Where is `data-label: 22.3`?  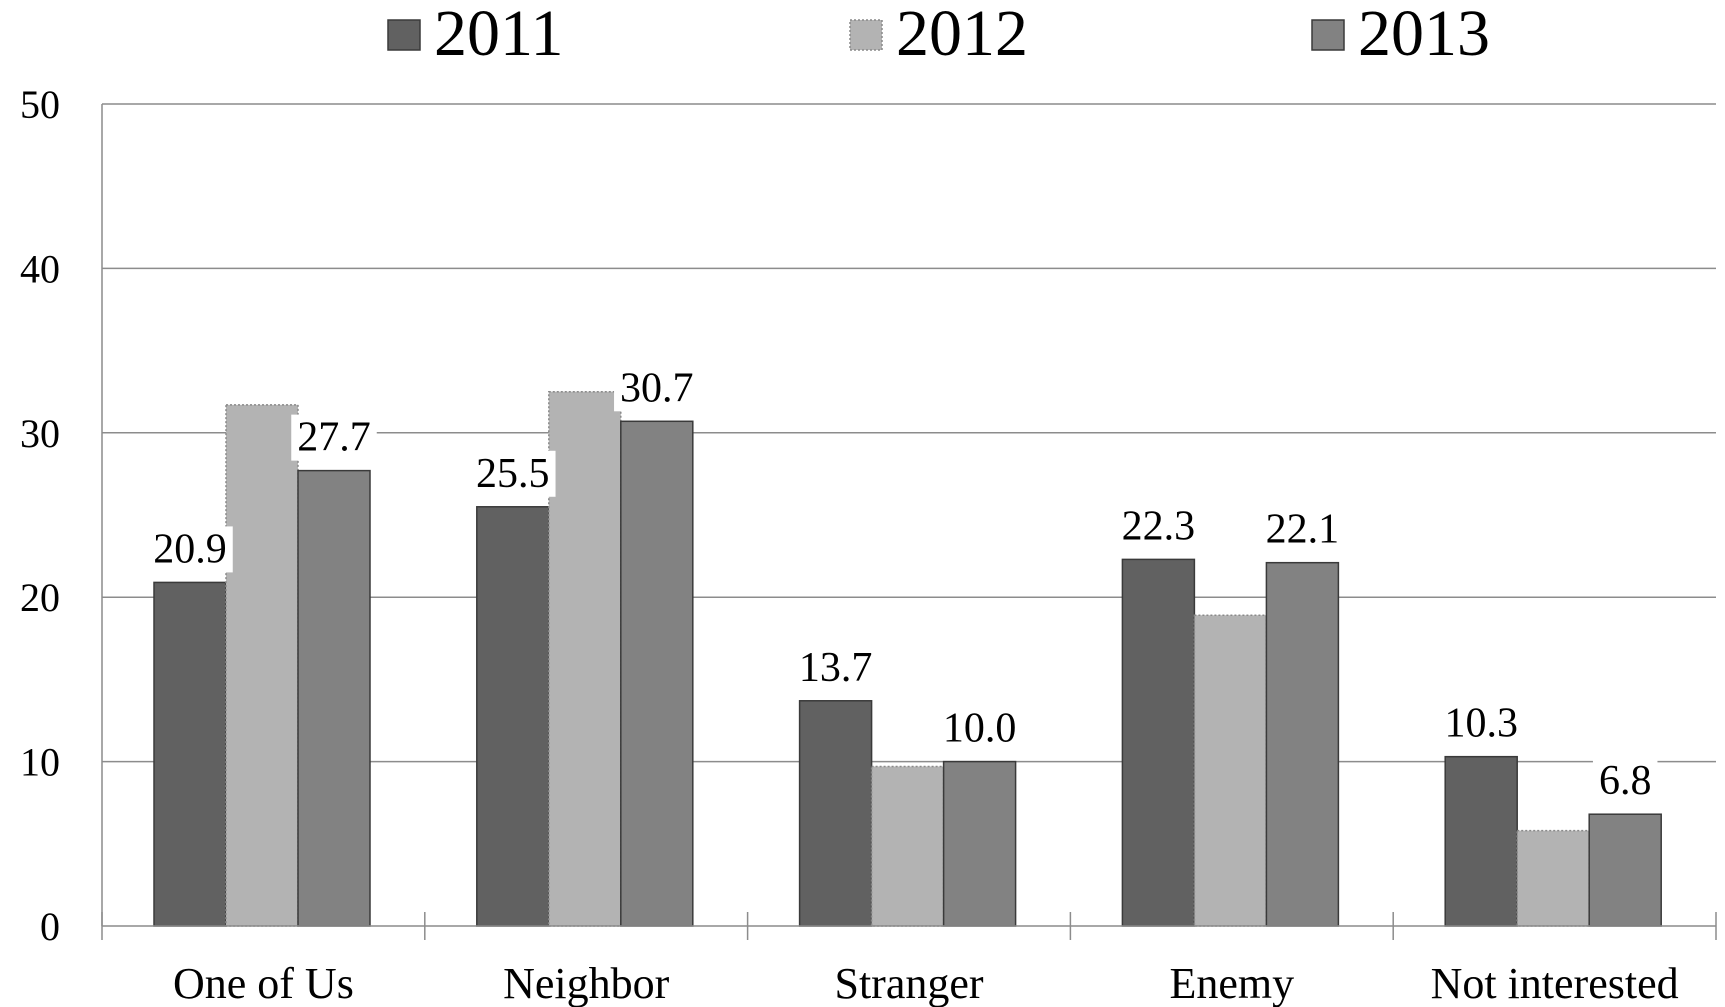
data-label: 22.3 is located at coordinates (1159, 526).